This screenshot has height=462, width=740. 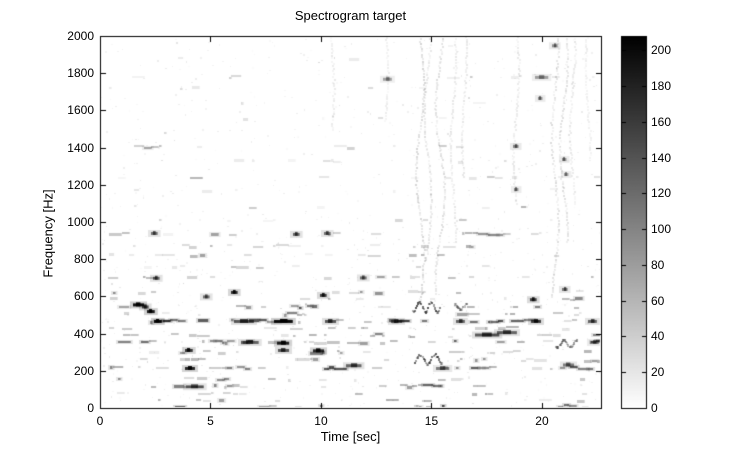 I want to click on colorbar-tick-label: 140, so click(x=661, y=157).